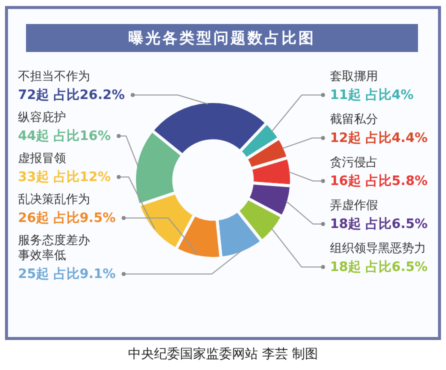 Image resolution: width=446 pixels, height=370 pixels. Describe the element at coordinates (64, 177) in the screenshot. I see `data-label: 33起 占比12%` at that location.